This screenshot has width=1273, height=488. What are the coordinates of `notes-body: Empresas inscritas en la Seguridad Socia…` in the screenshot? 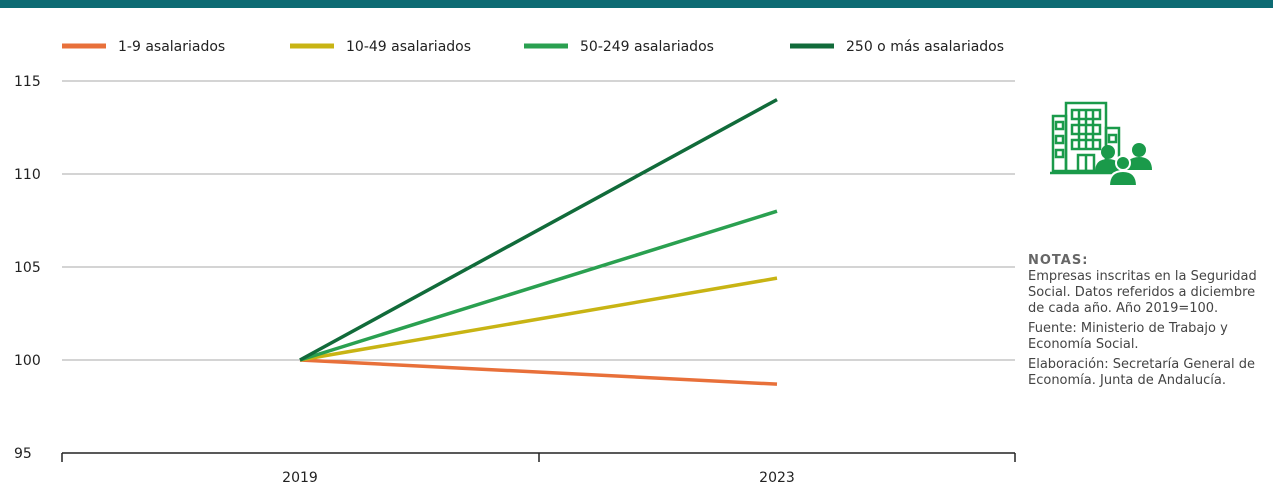 It's located at (1142, 292).